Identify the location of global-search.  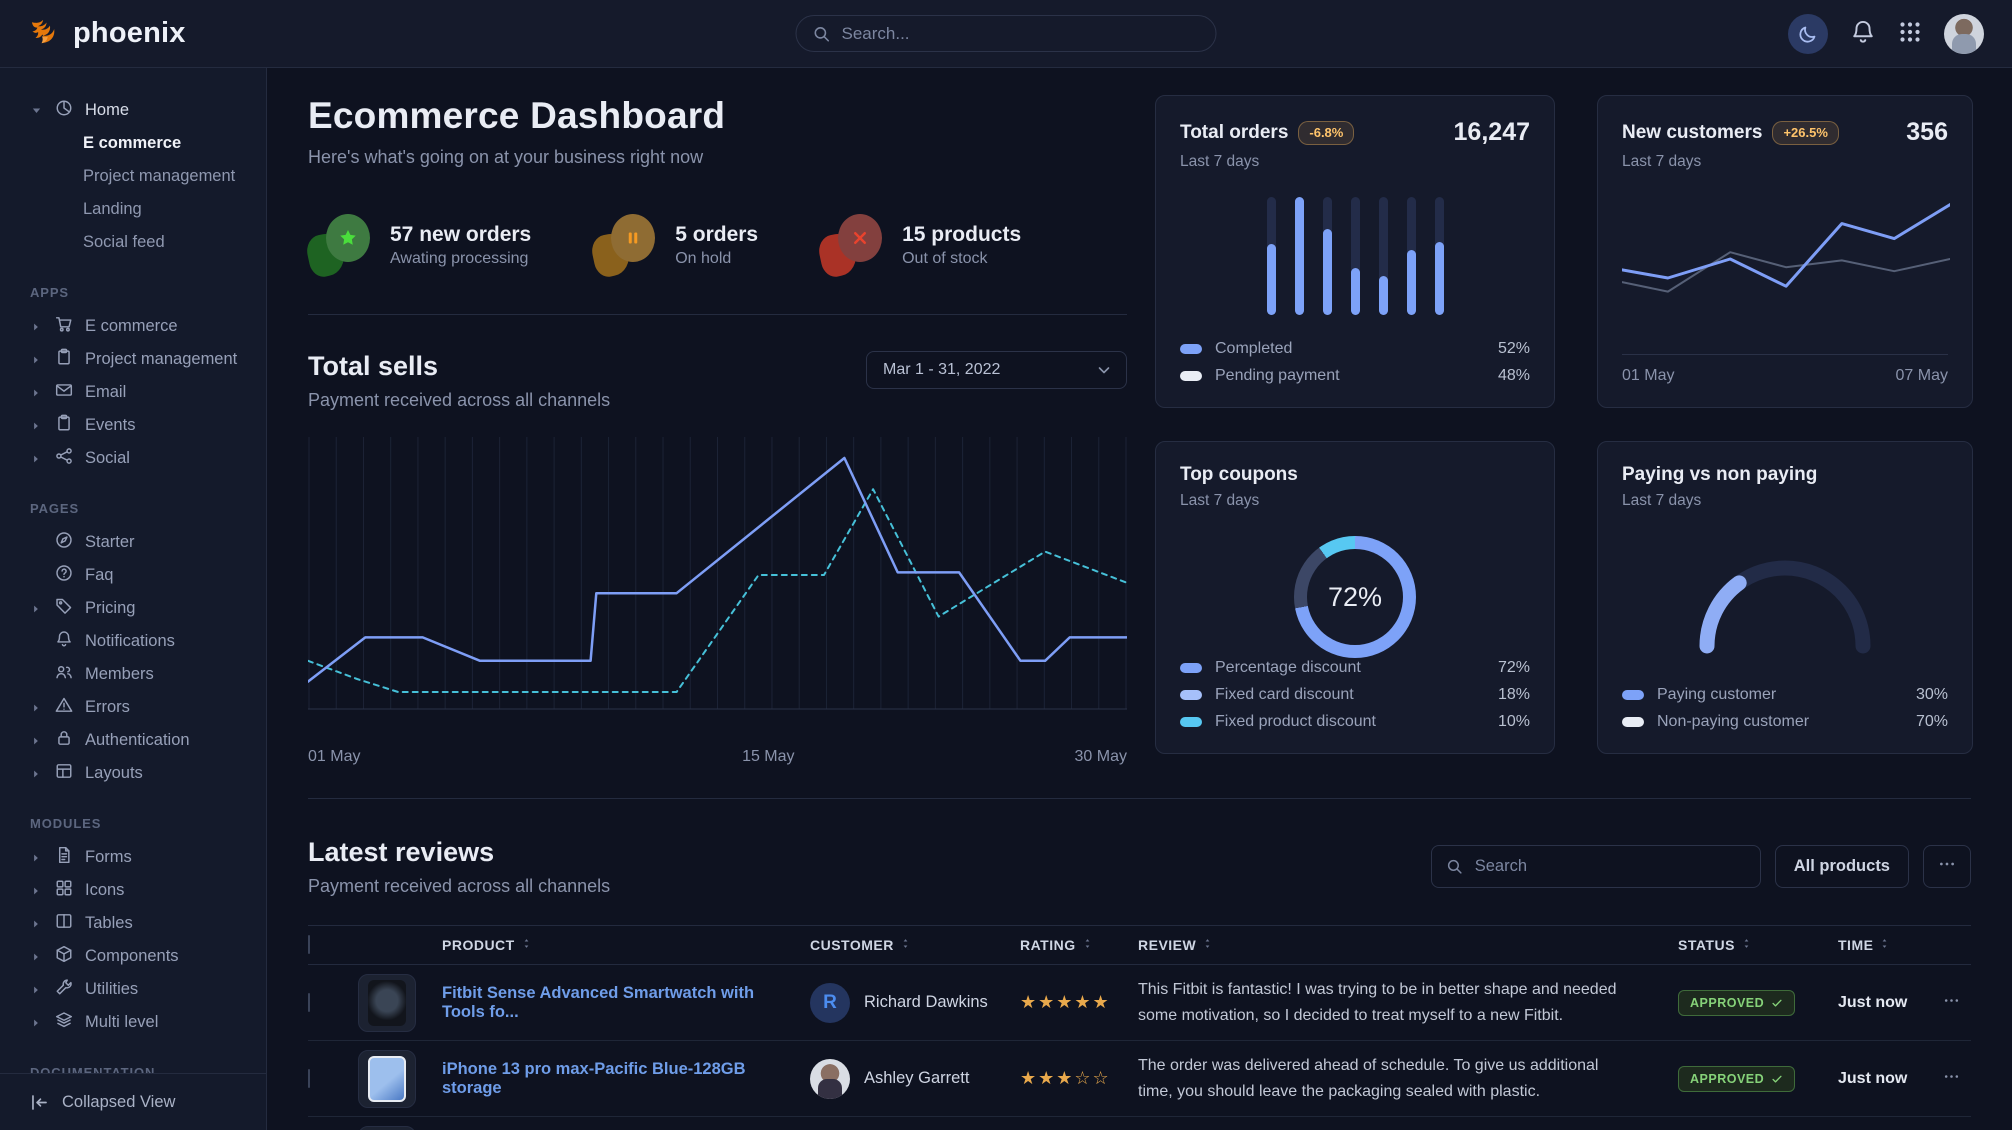
(1006, 33).